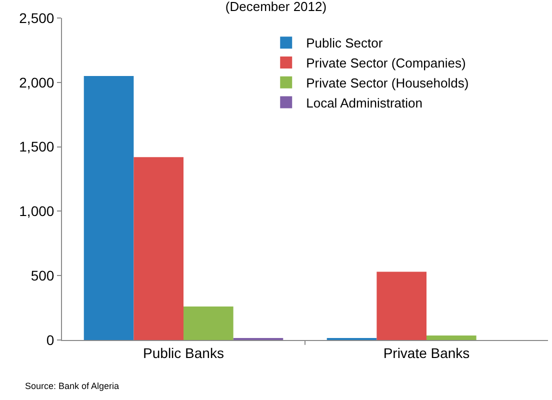  I want to click on y-tick-label: 0, so click(50, 340).